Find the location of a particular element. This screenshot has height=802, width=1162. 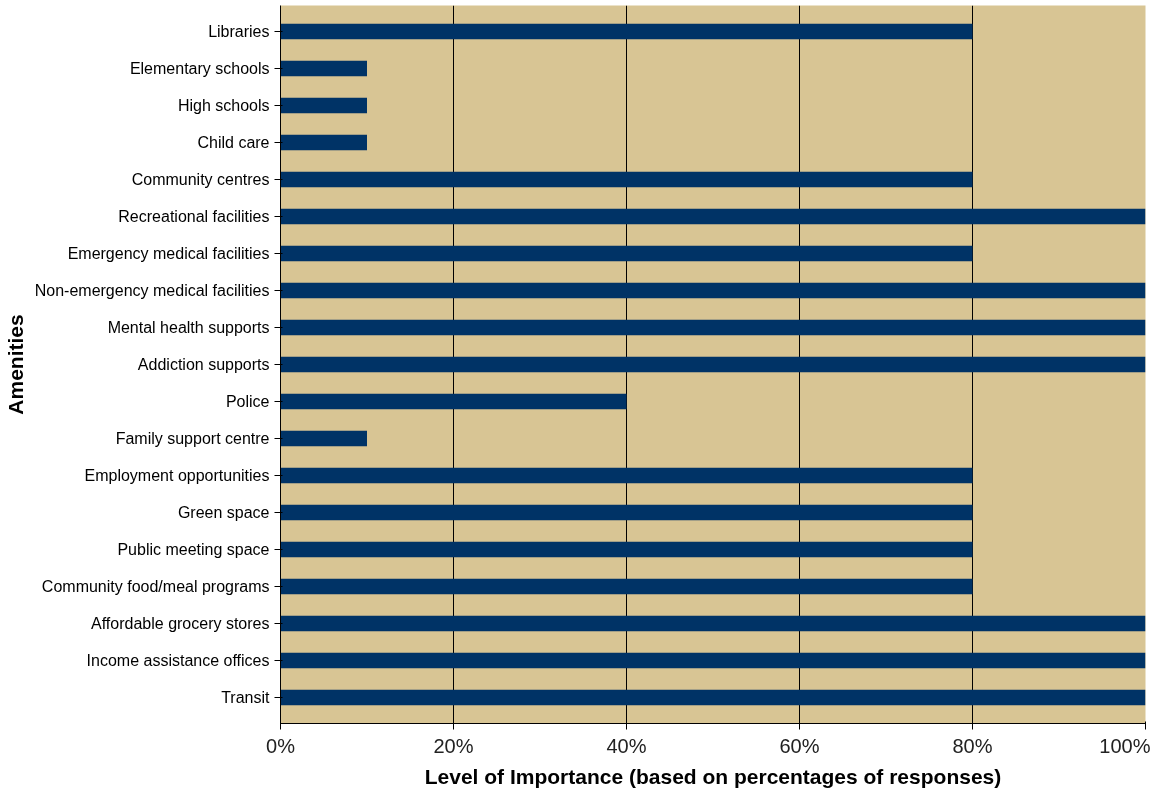

y-tick-label: Affordable grocery stores is located at coordinates (180, 624).